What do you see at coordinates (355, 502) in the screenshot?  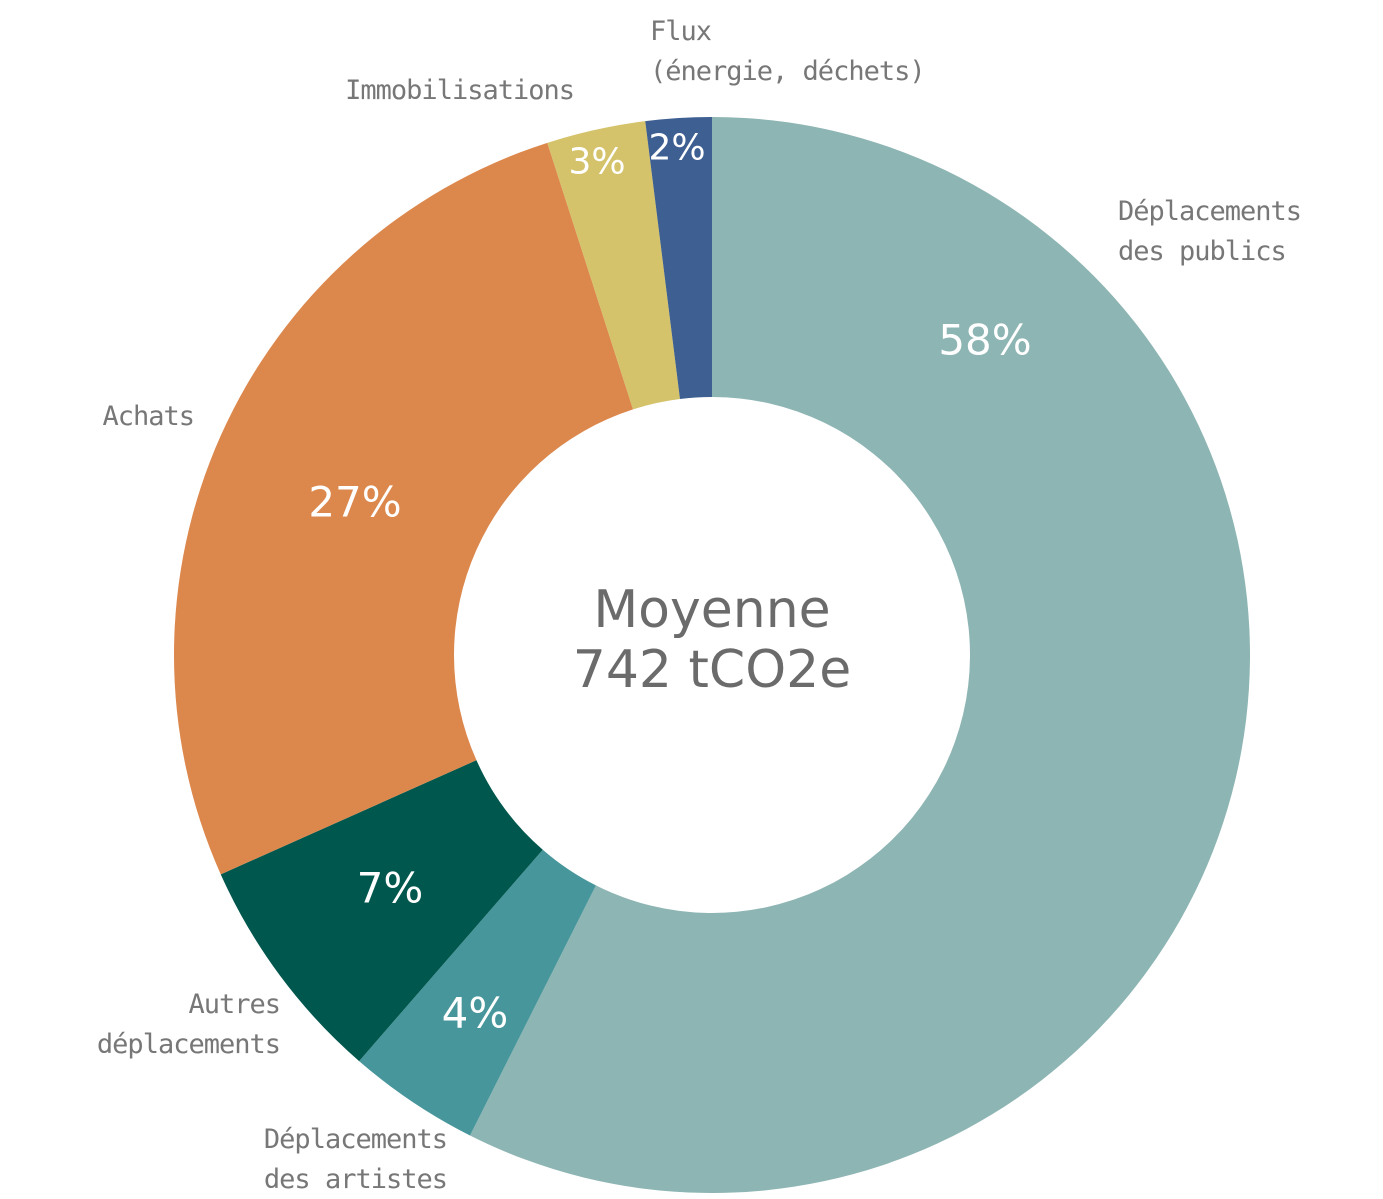 I see `value-label: 27%` at bounding box center [355, 502].